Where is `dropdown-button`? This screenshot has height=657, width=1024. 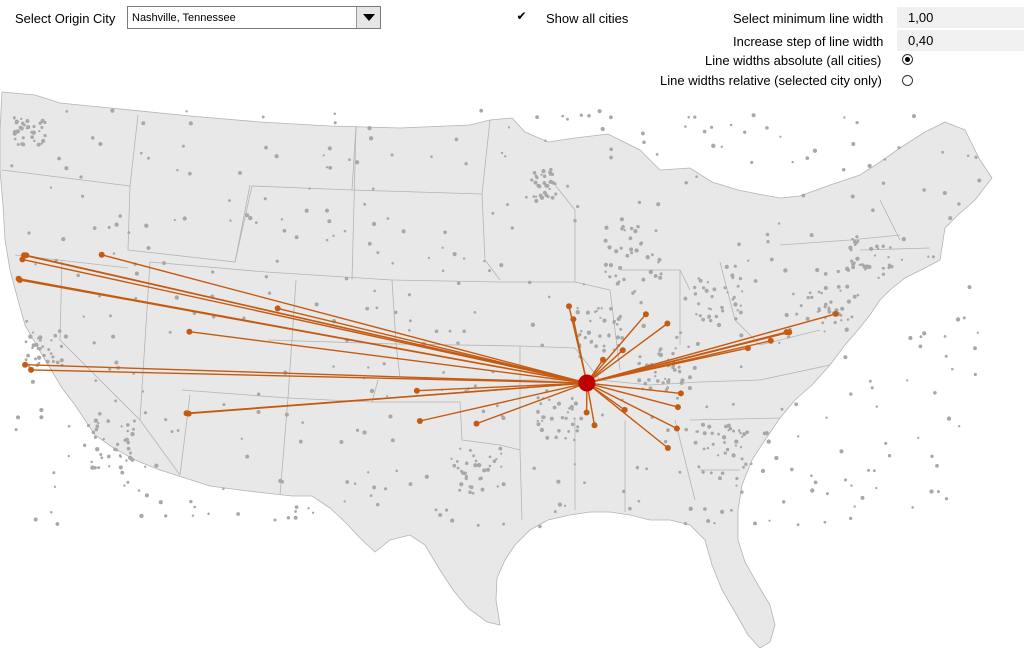
dropdown-button is located at coordinates (368, 17).